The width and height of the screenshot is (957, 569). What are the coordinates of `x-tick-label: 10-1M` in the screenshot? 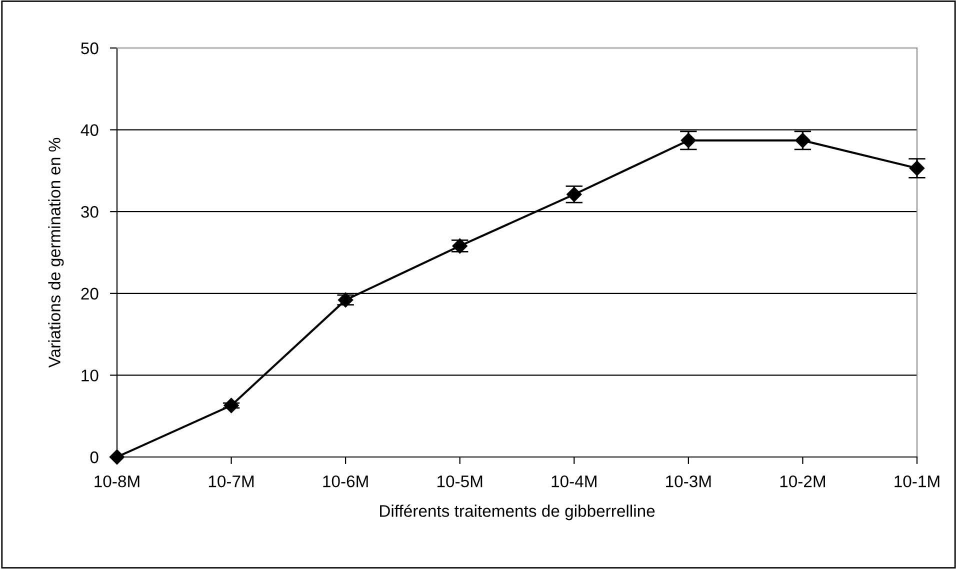 It's located at (917, 481).